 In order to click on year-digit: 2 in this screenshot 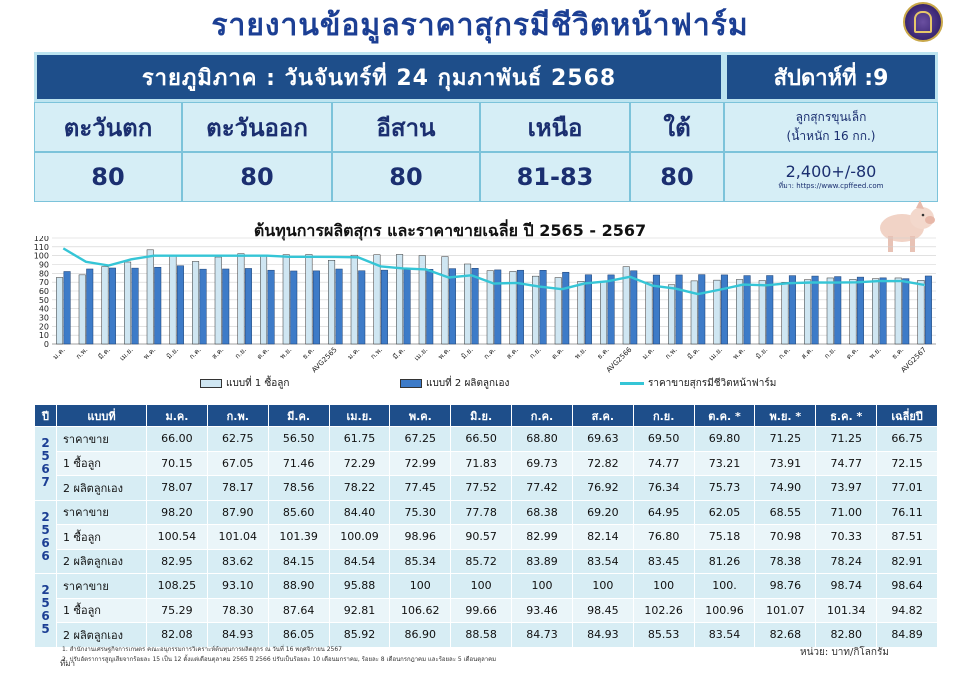, I will do `click(45, 590)`.